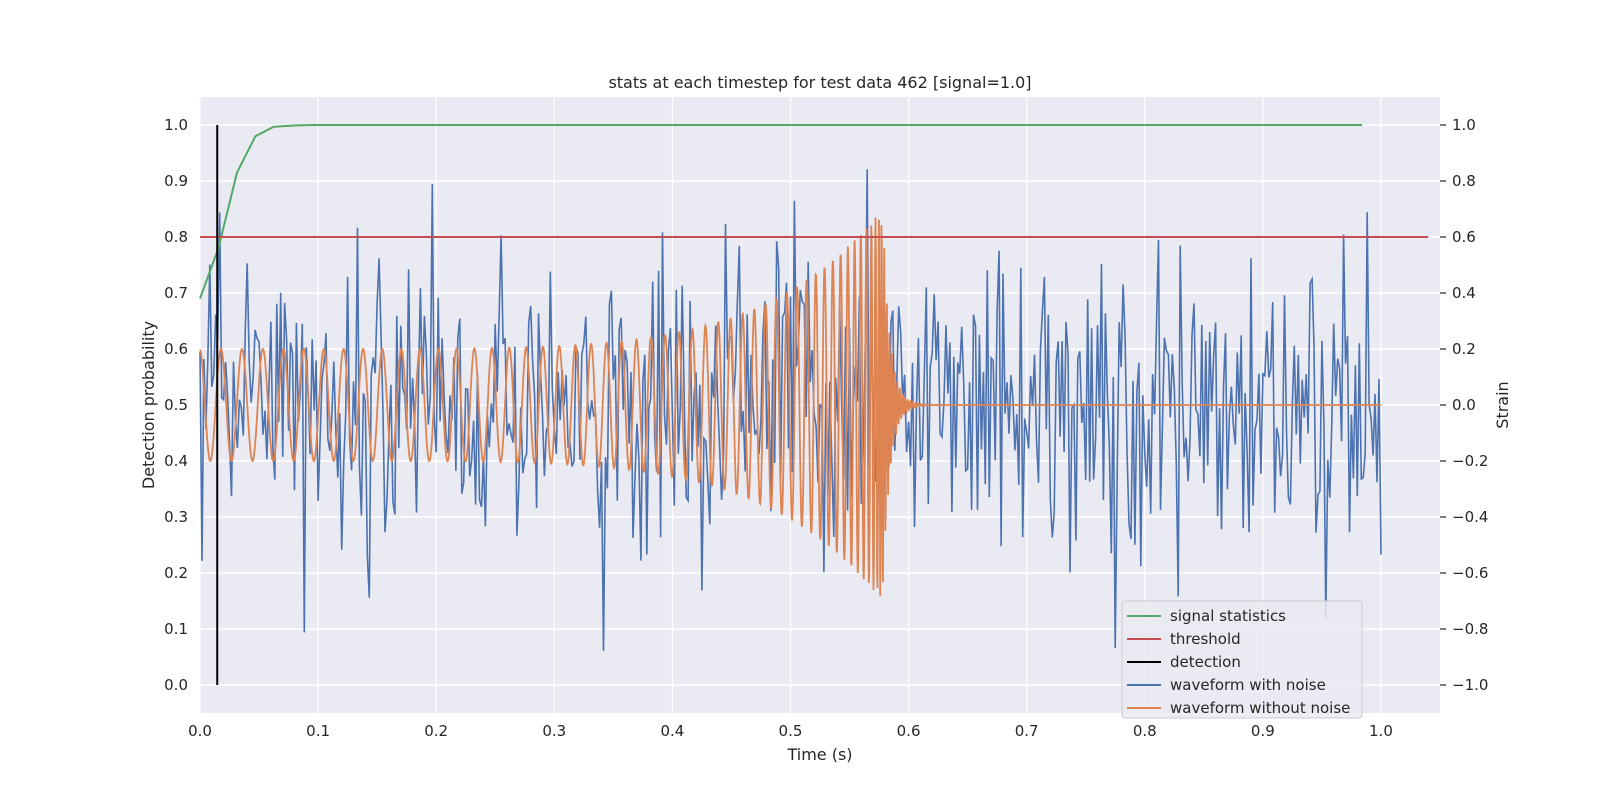 The height and width of the screenshot is (800, 1600). I want to click on y2-tick-label: 0.2, so click(1464, 349).